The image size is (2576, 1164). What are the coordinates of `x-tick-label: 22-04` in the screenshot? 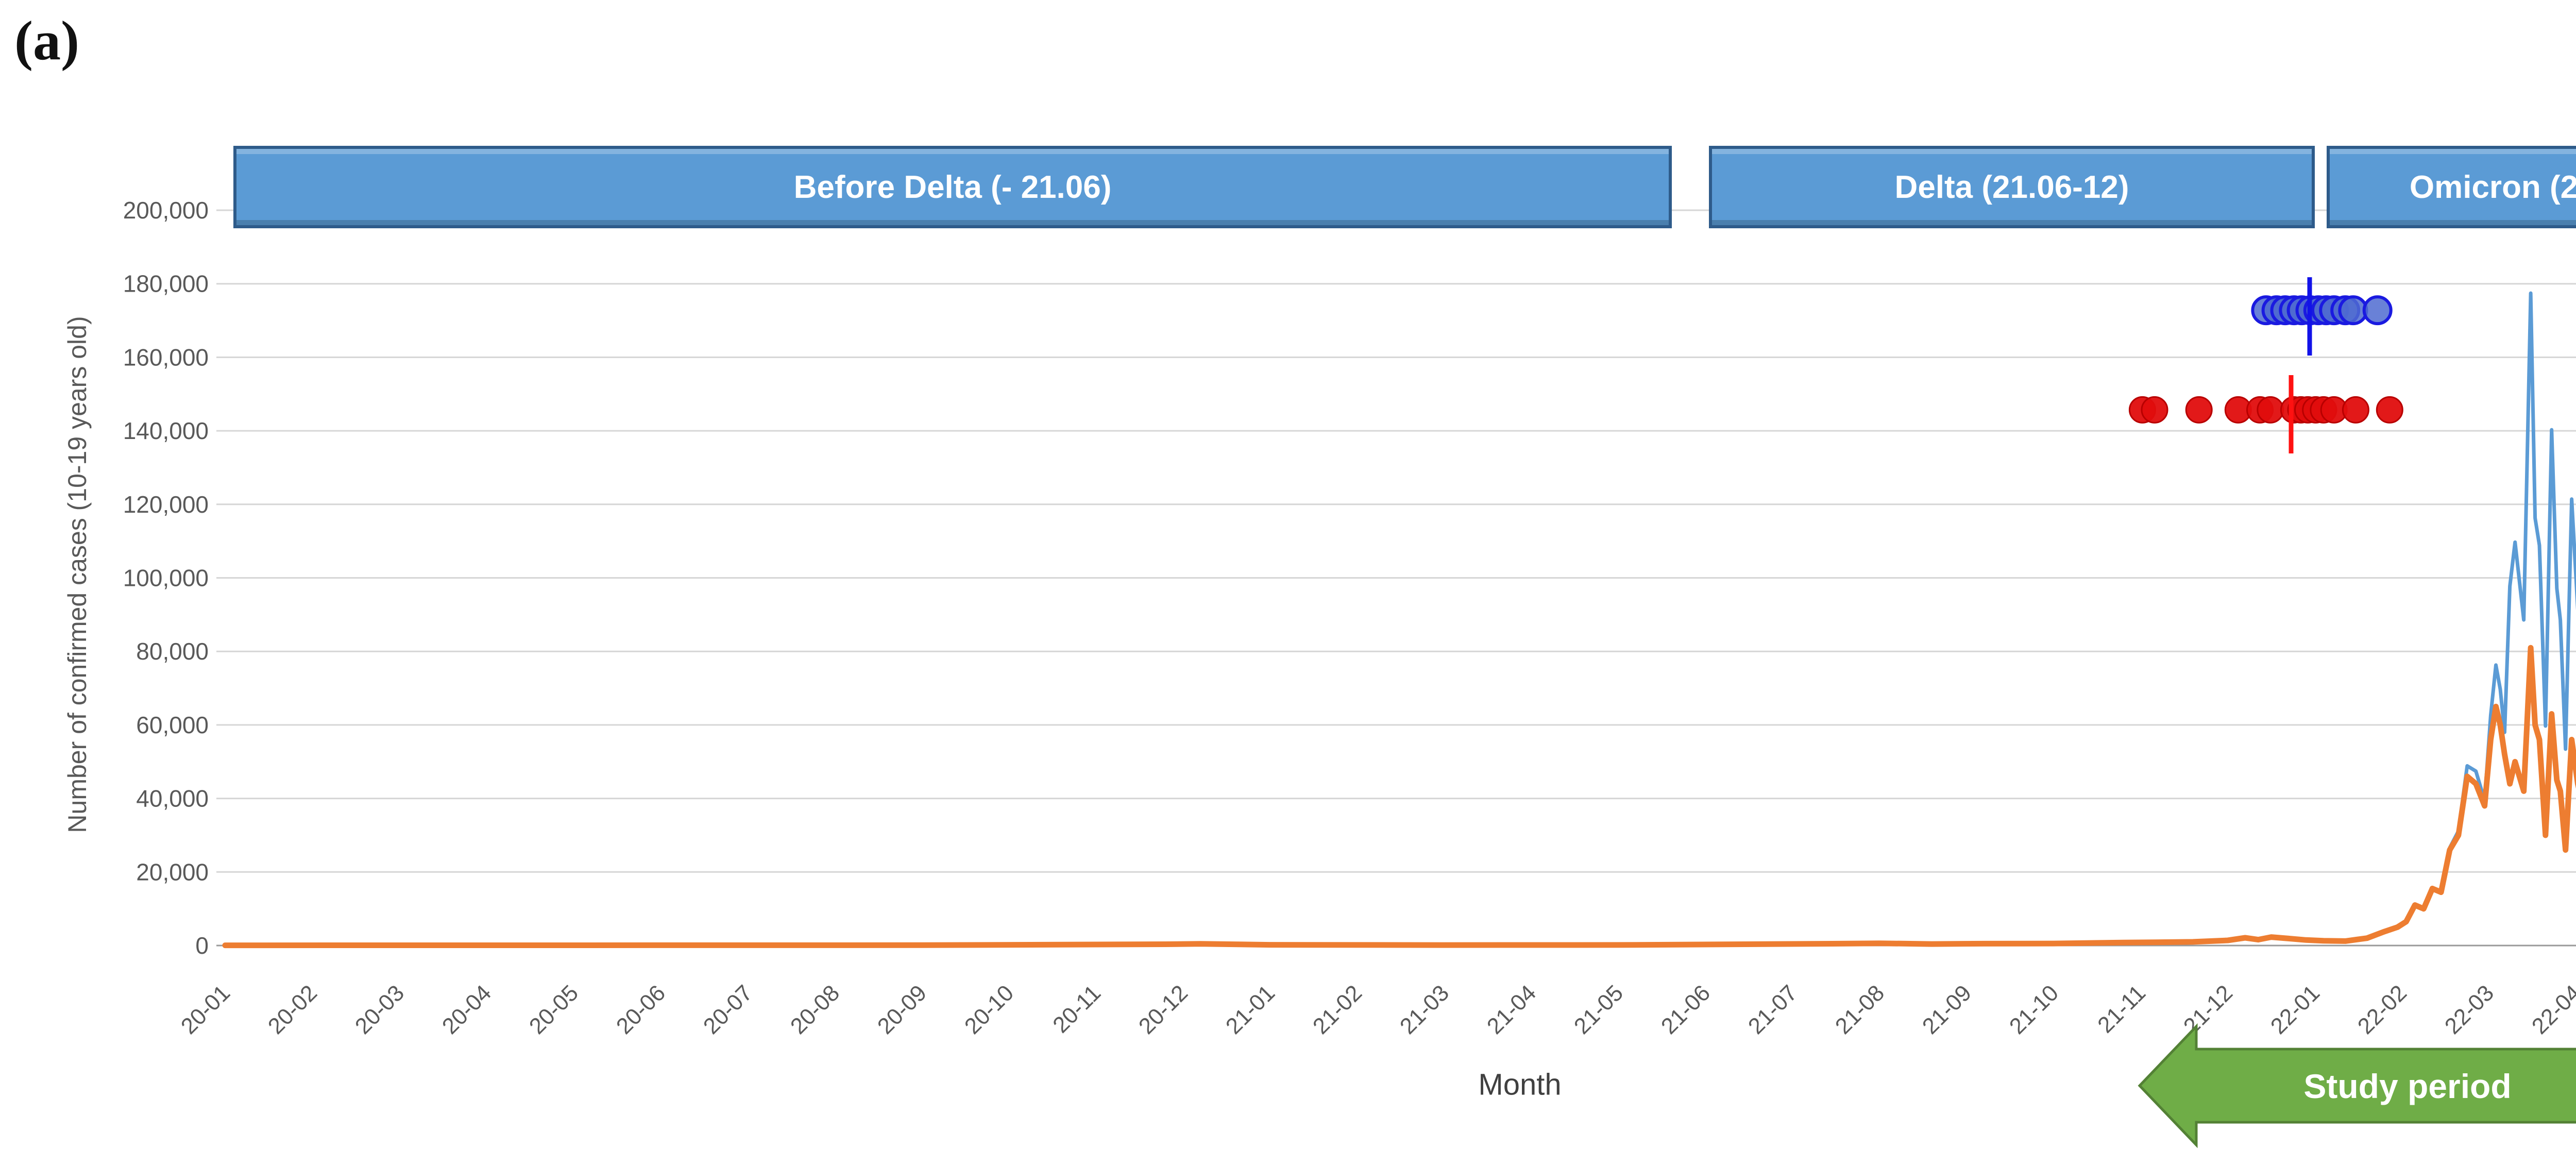 It's located at (2551, 1009).